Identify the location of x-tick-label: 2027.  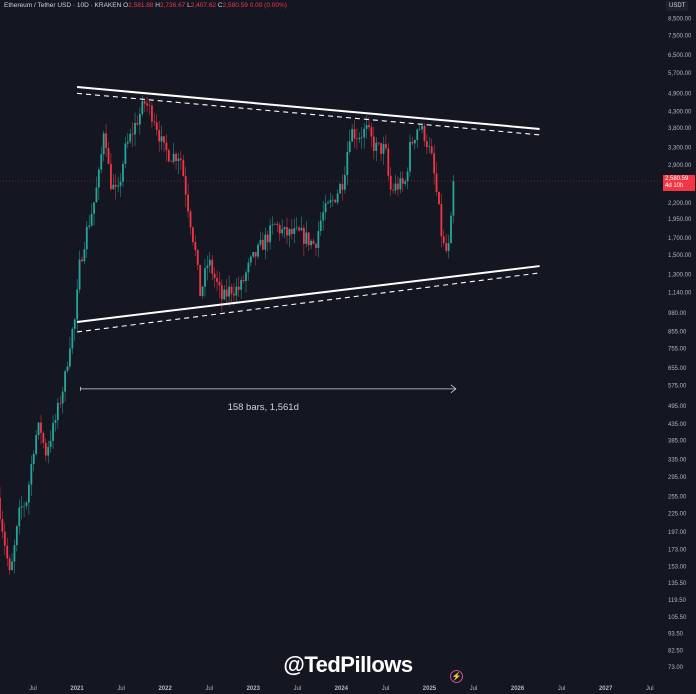
(606, 689).